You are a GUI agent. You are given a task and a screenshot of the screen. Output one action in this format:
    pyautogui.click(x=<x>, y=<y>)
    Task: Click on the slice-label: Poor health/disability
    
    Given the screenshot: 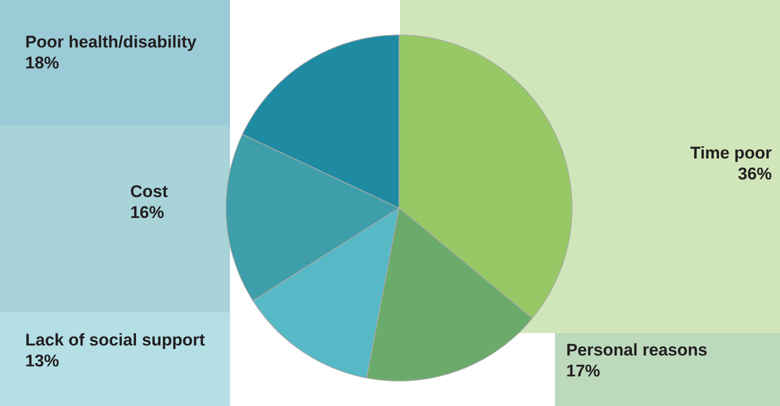 What is the action you would take?
    pyautogui.click(x=111, y=43)
    